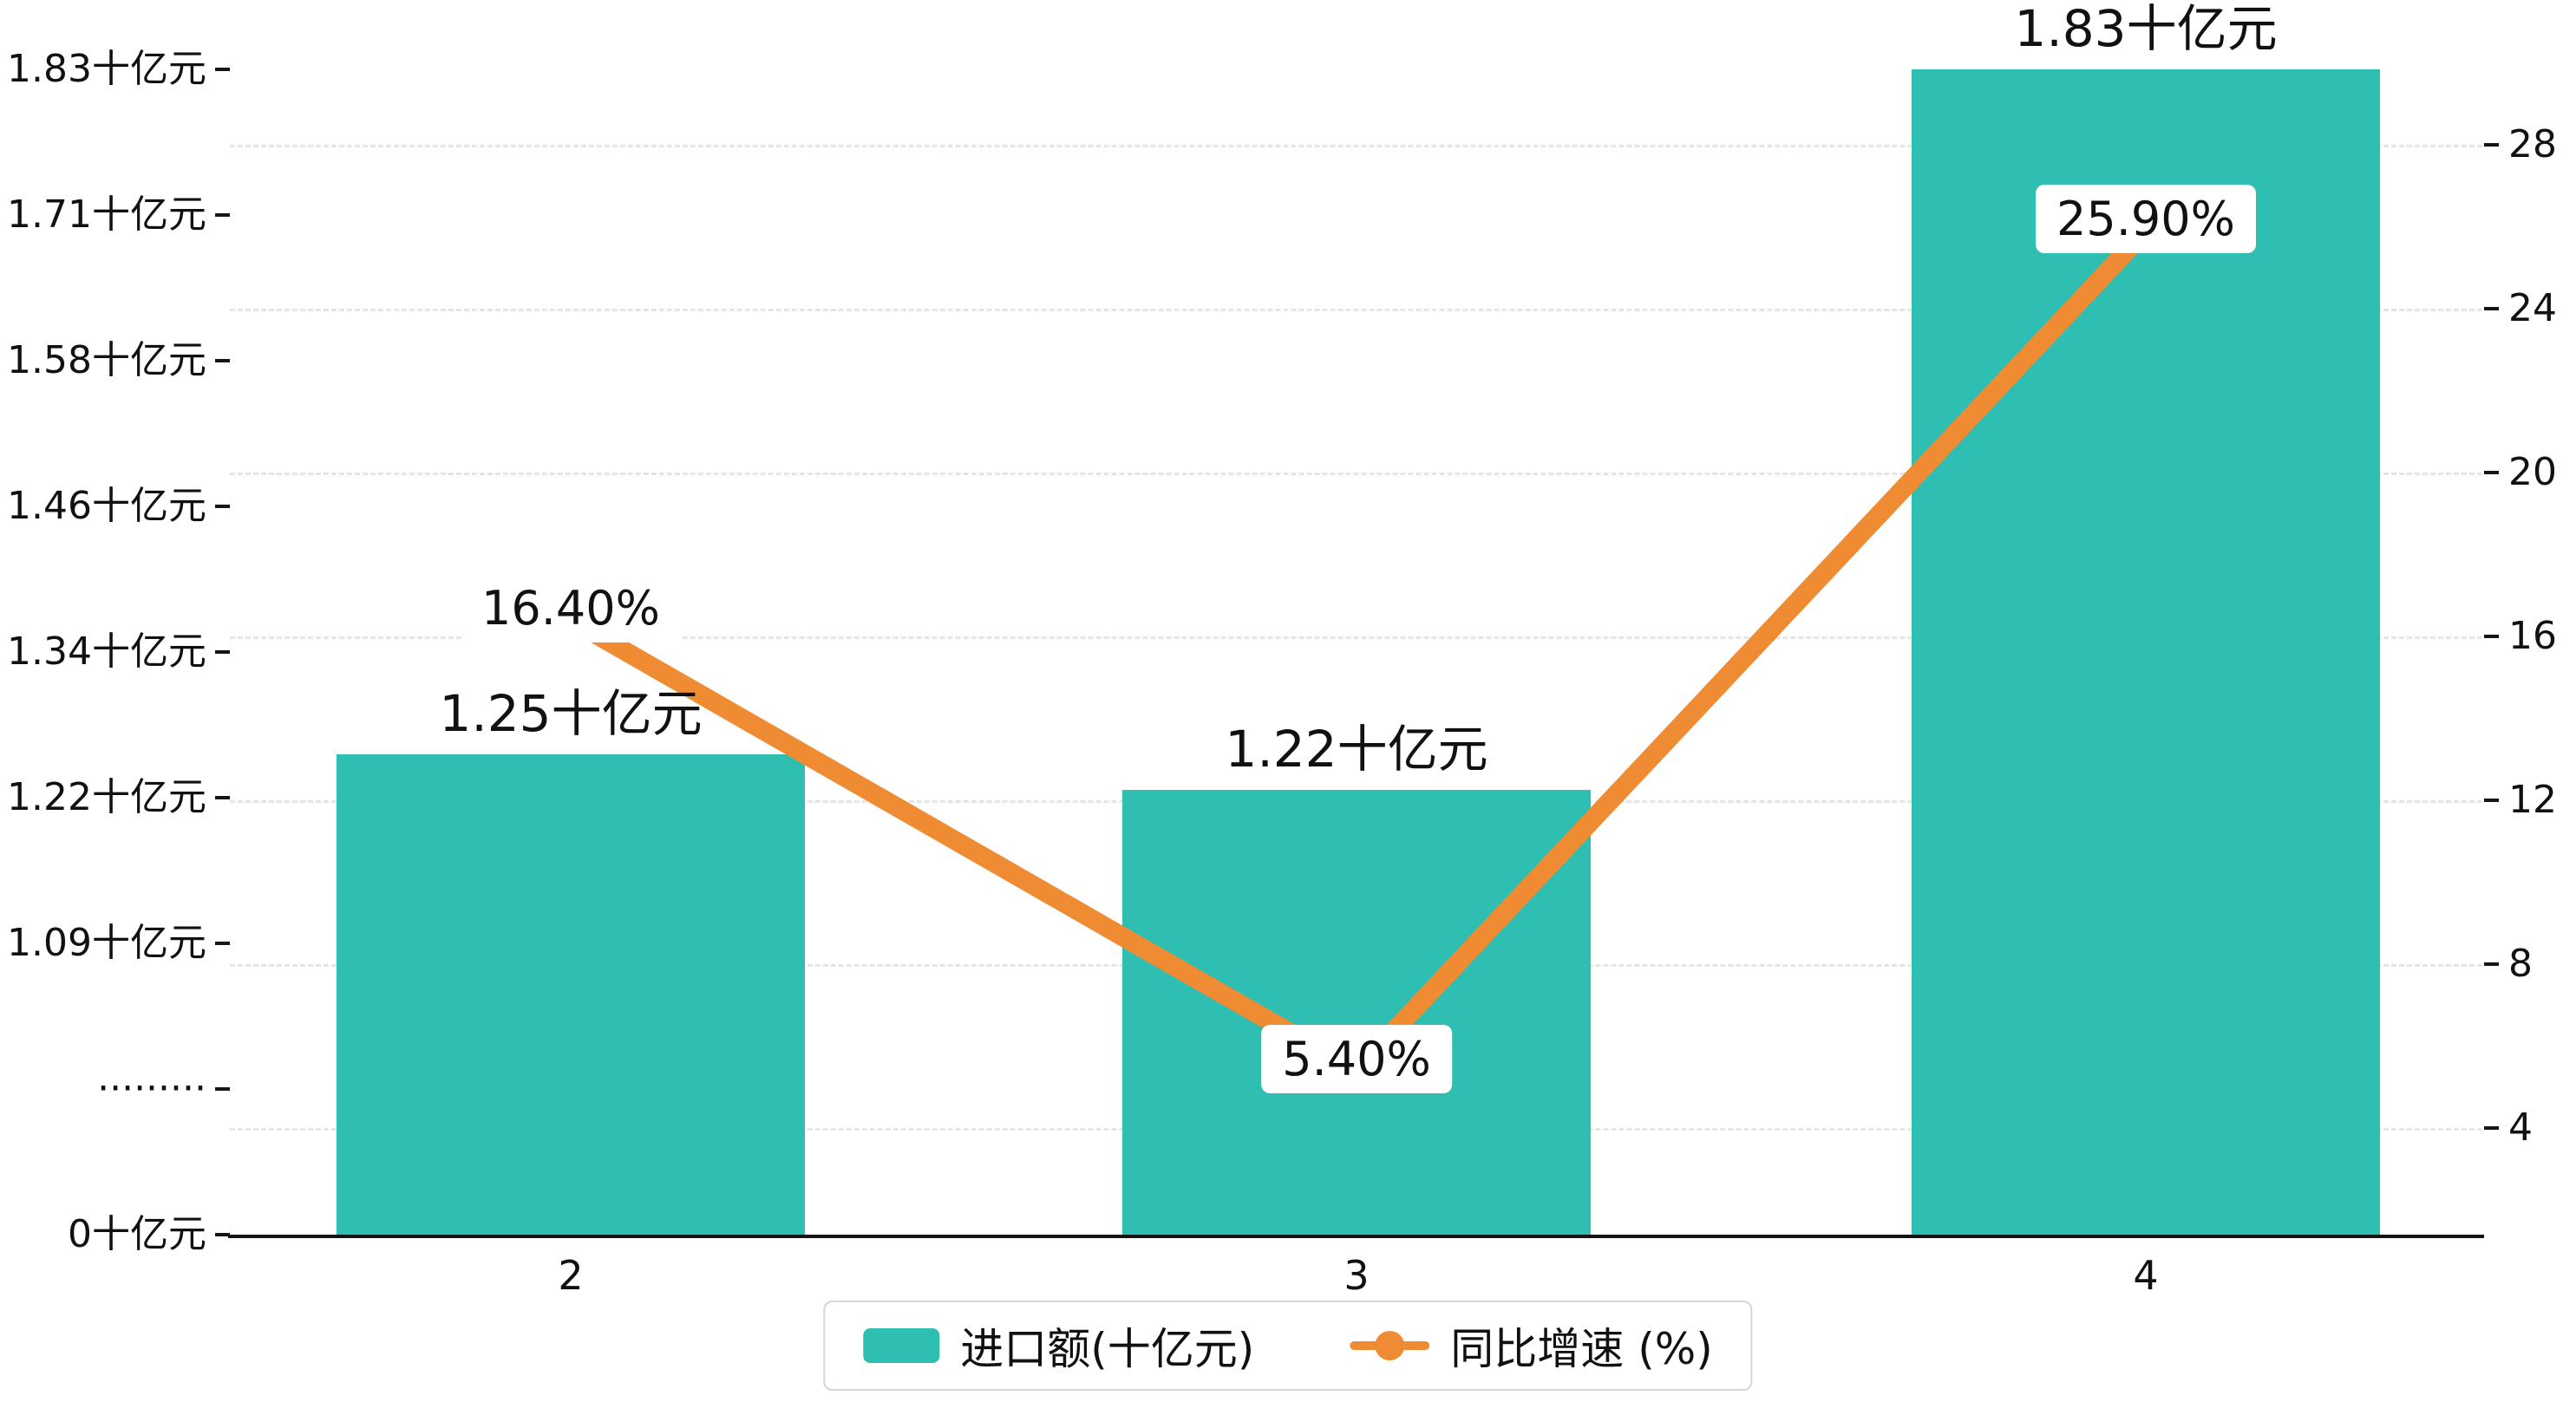  Describe the element at coordinates (106, 506) in the screenshot. I see `left-axis-tick-label: 1.46十亿元` at that location.